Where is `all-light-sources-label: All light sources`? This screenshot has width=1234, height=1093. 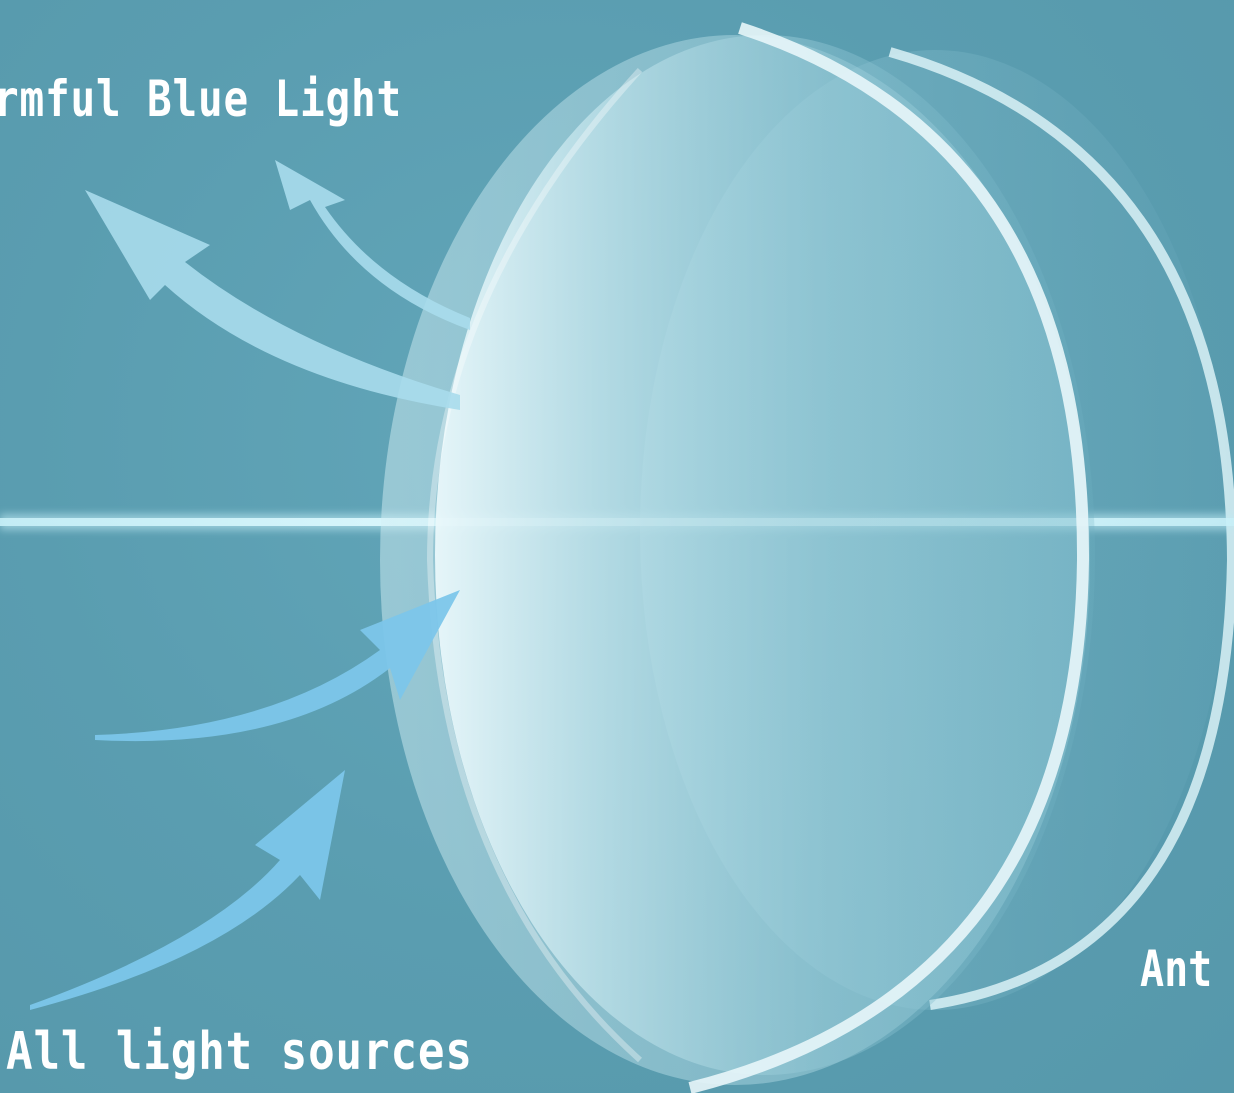
all-light-sources-label: All light sources is located at coordinates (239, 1052).